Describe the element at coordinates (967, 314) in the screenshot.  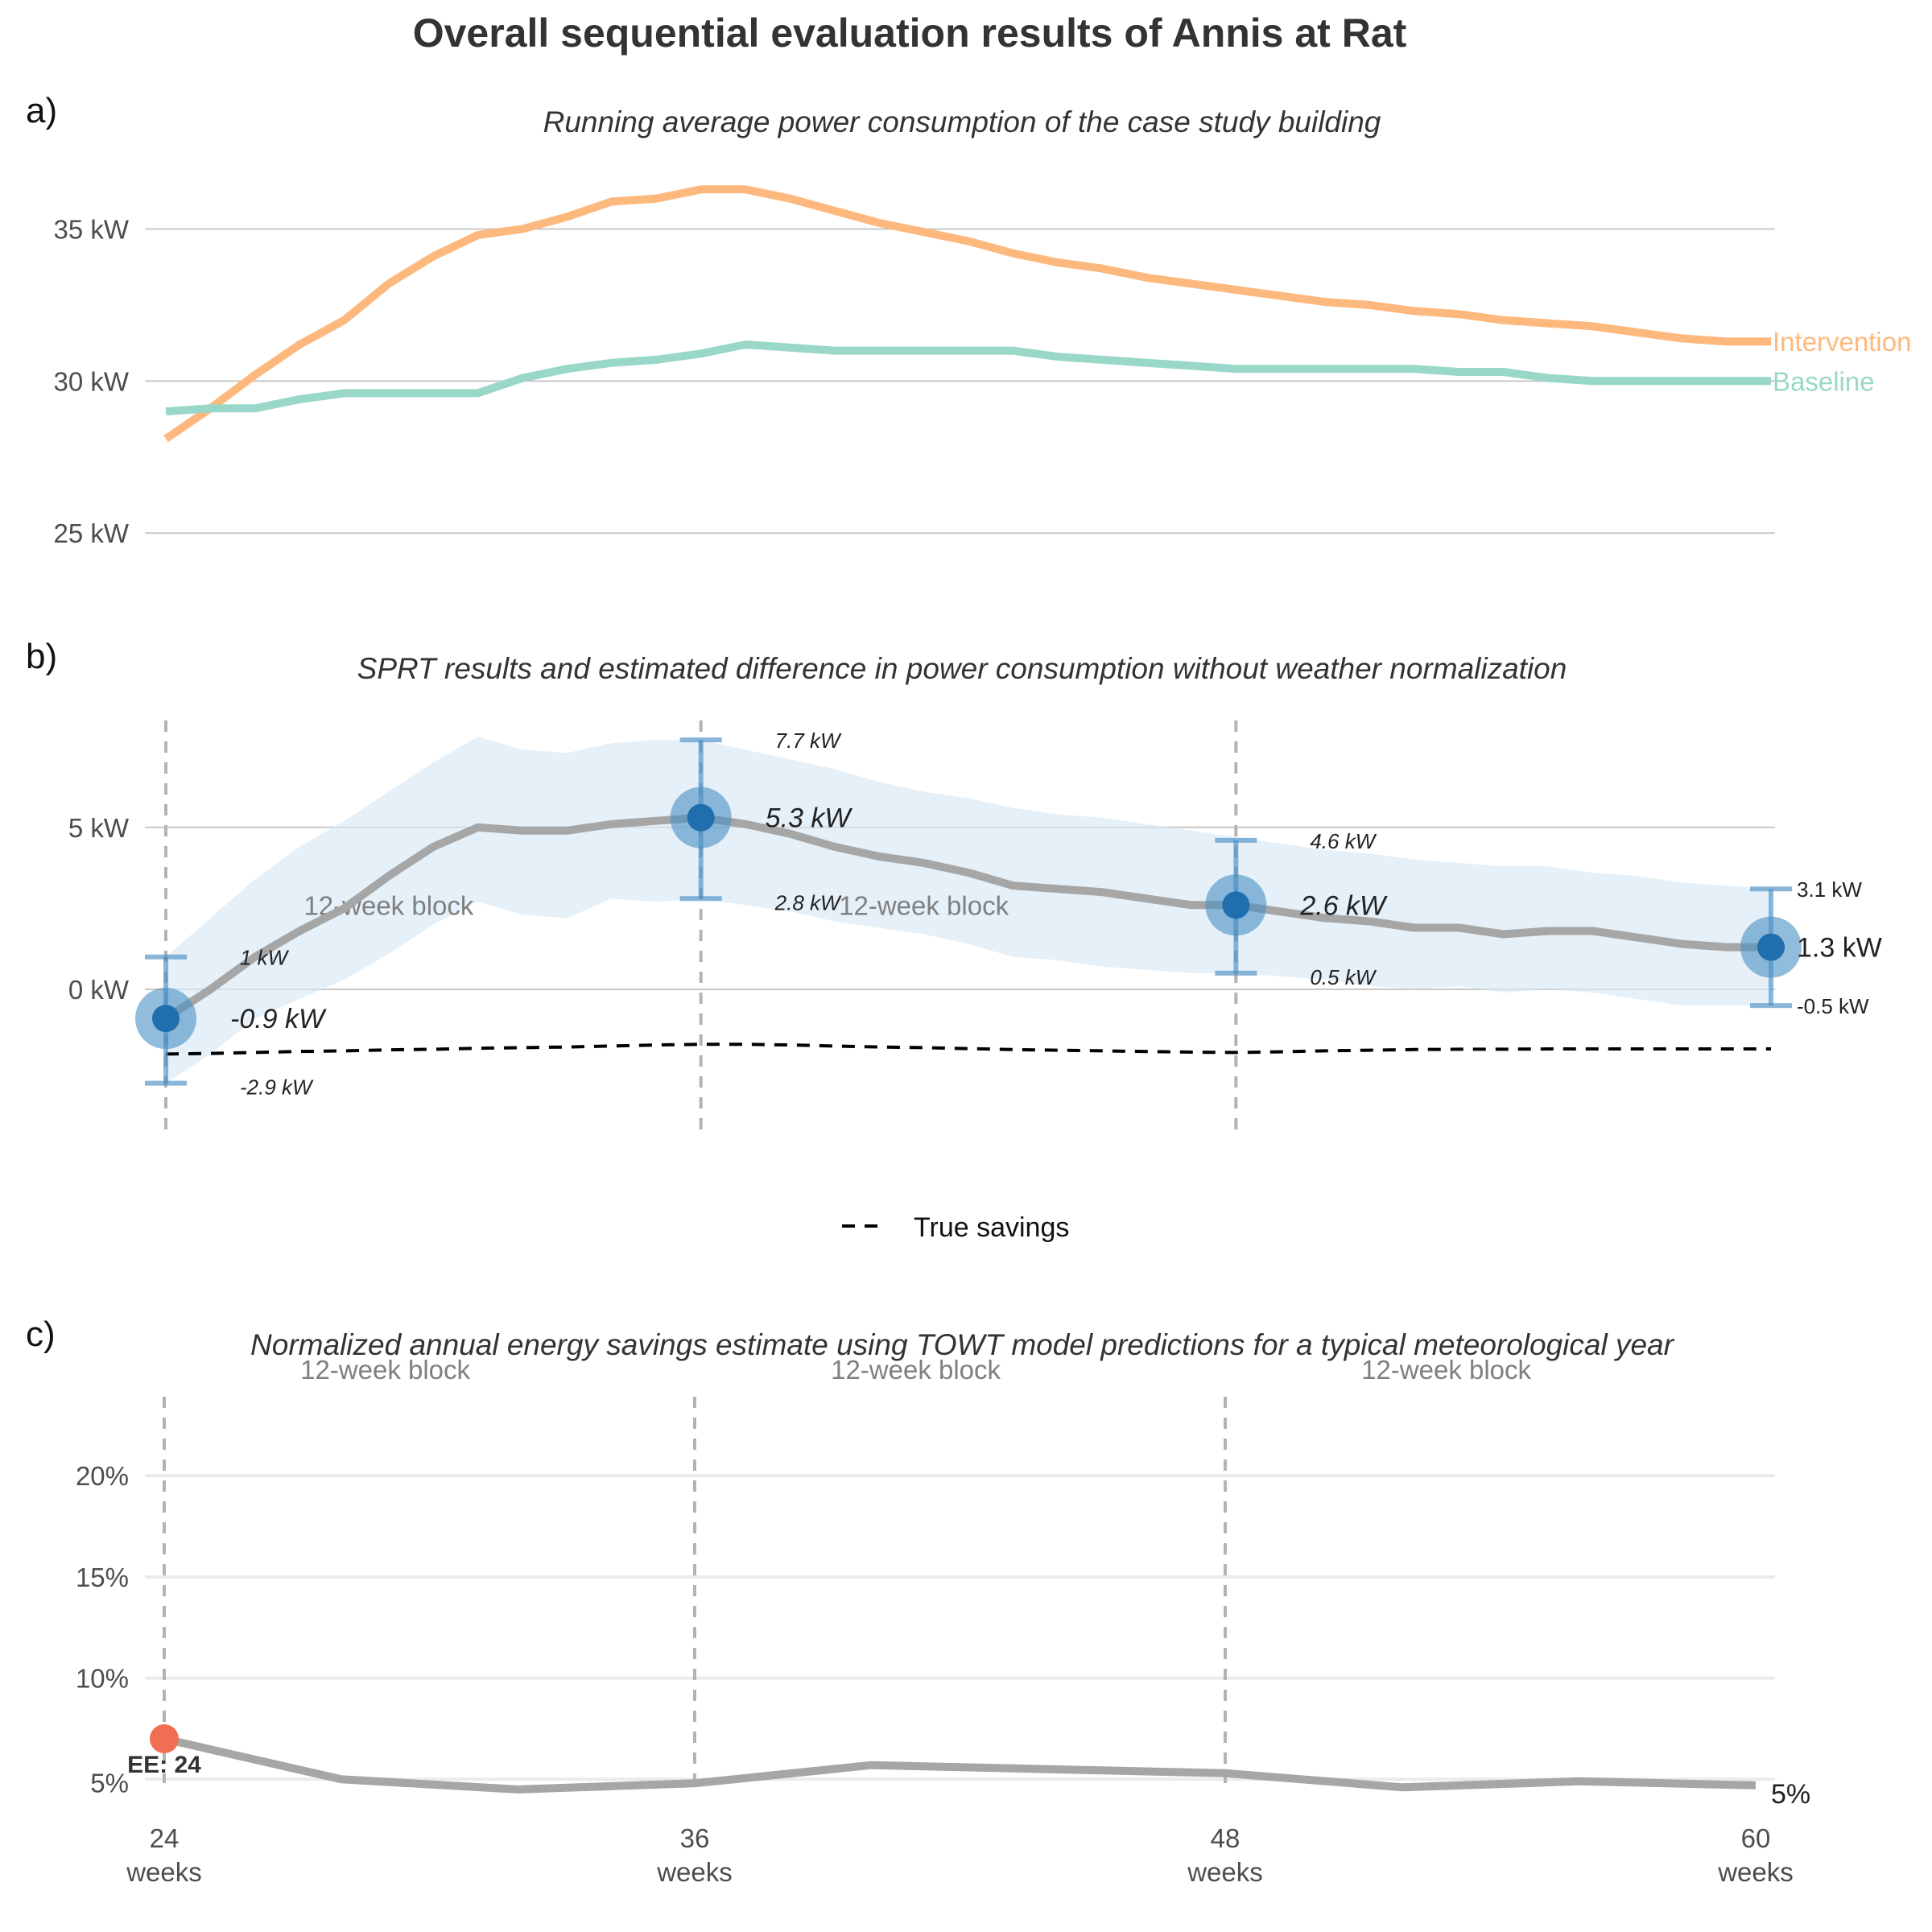
I see `panel-a-series-intervention-line` at that location.